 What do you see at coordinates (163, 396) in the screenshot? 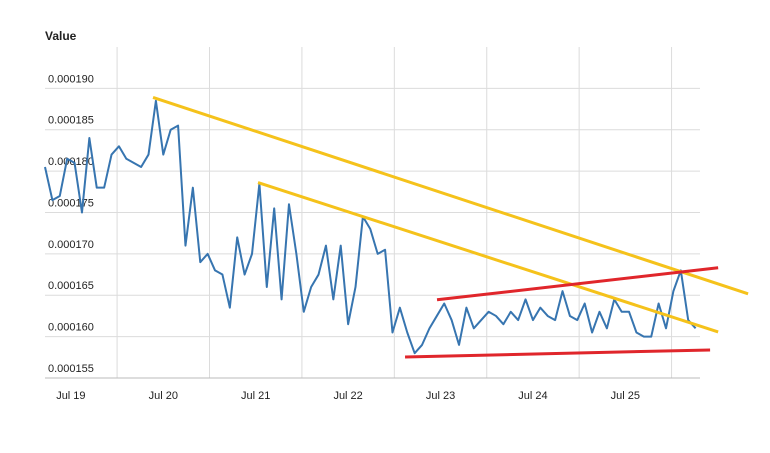
I see `x-tick-label: Jul 20` at bounding box center [163, 396].